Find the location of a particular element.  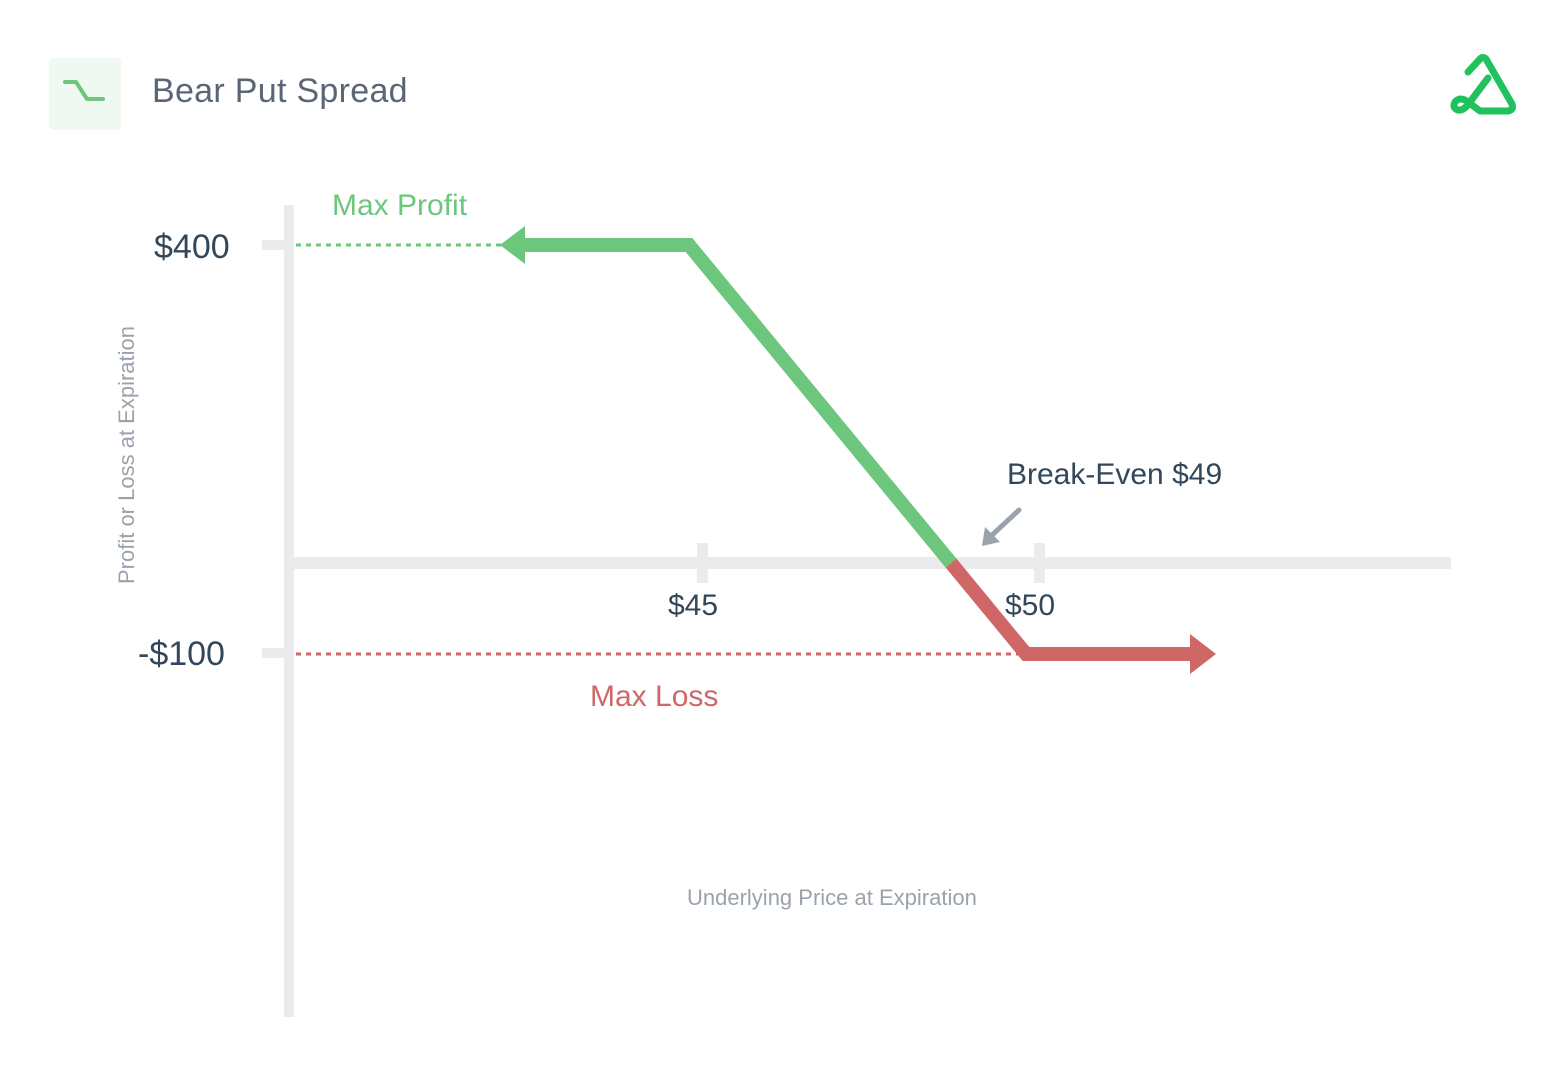

x-axis-title: Underlying Price at Expiration is located at coordinates (832, 897).